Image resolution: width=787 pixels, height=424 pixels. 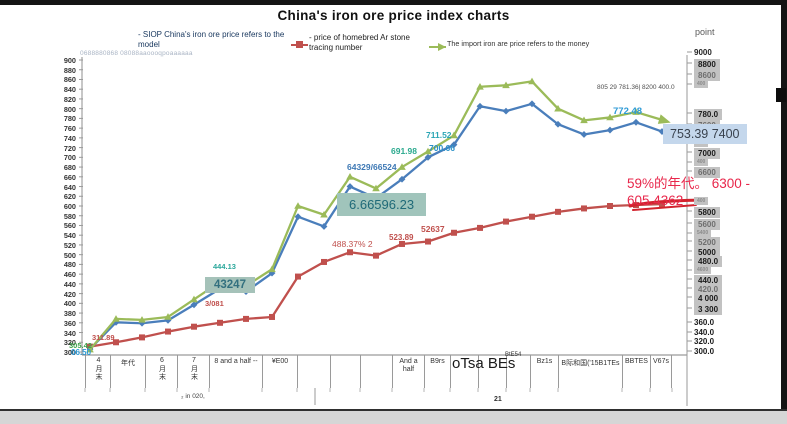 What do you see at coordinates (69, 109) in the screenshot?
I see `left-axis-tick-label: 800` at bounding box center [69, 109].